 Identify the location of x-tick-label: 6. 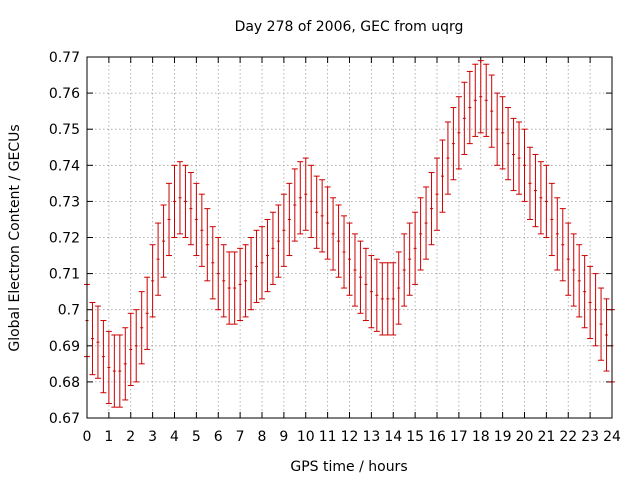
(218, 437).